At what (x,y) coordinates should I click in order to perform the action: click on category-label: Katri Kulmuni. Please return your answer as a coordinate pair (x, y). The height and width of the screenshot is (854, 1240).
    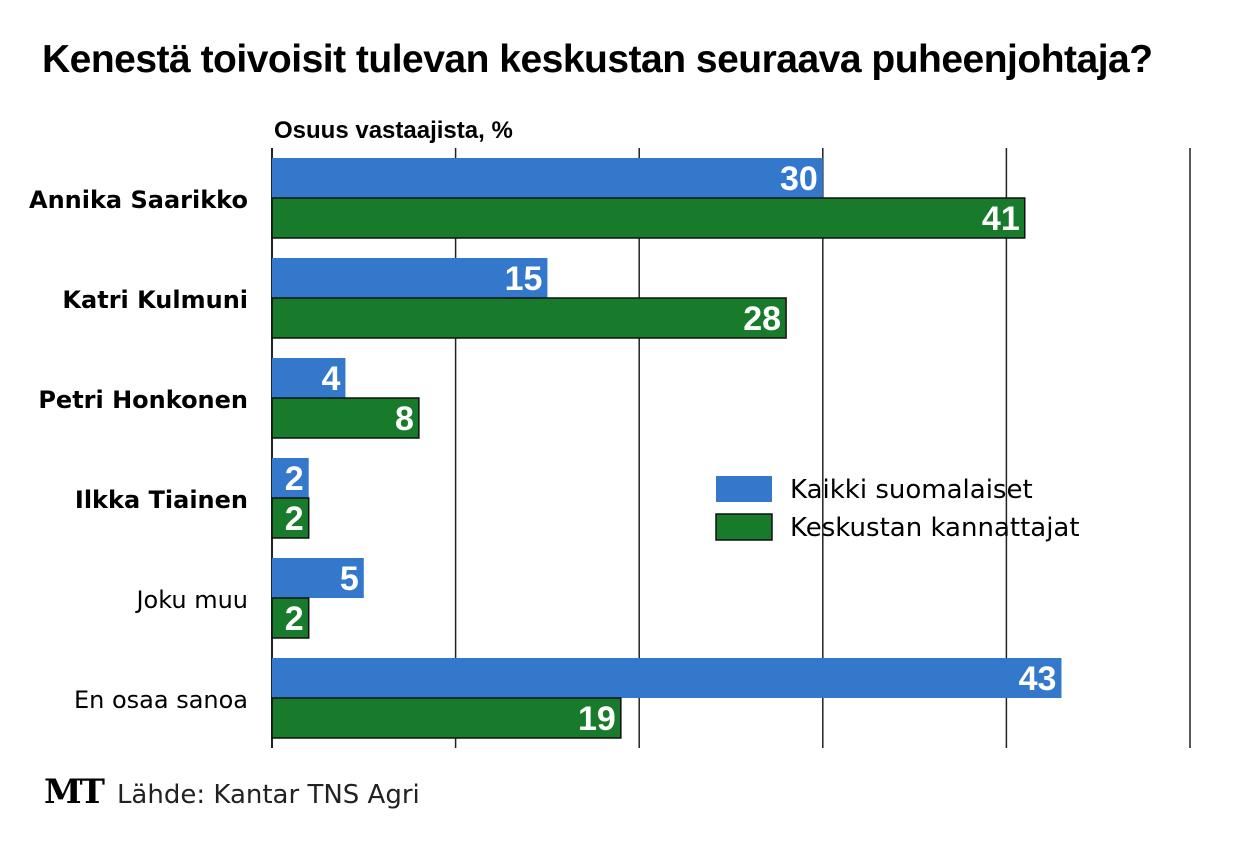
    Looking at the image, I should click on (155, 300).